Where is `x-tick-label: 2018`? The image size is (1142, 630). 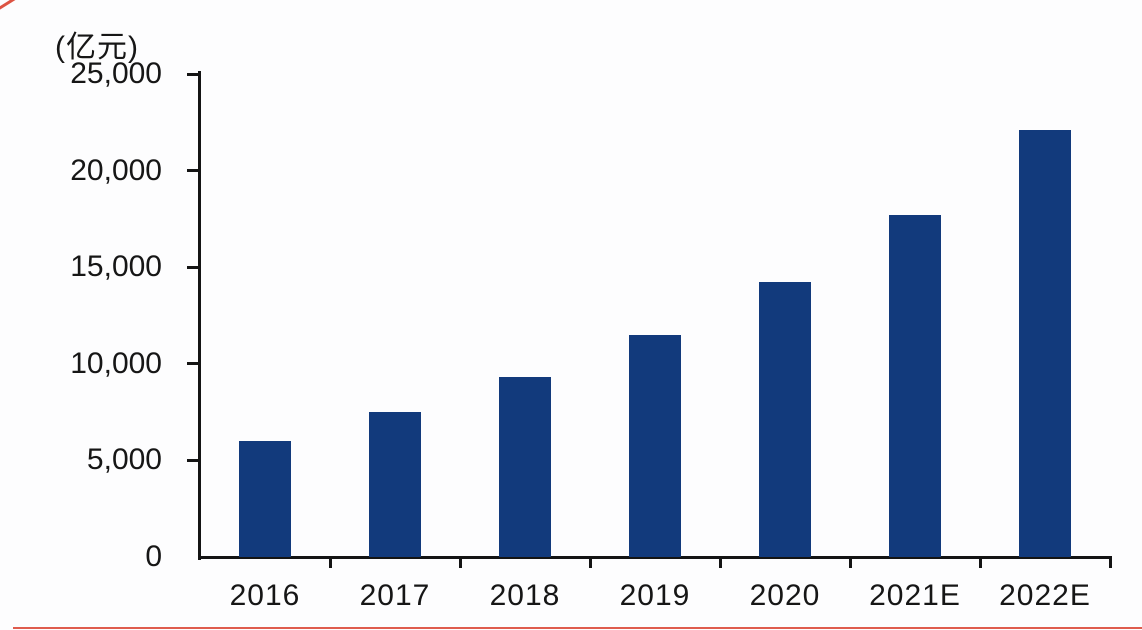 x-tick-label: 2018 is located at coordinates (525, 595).